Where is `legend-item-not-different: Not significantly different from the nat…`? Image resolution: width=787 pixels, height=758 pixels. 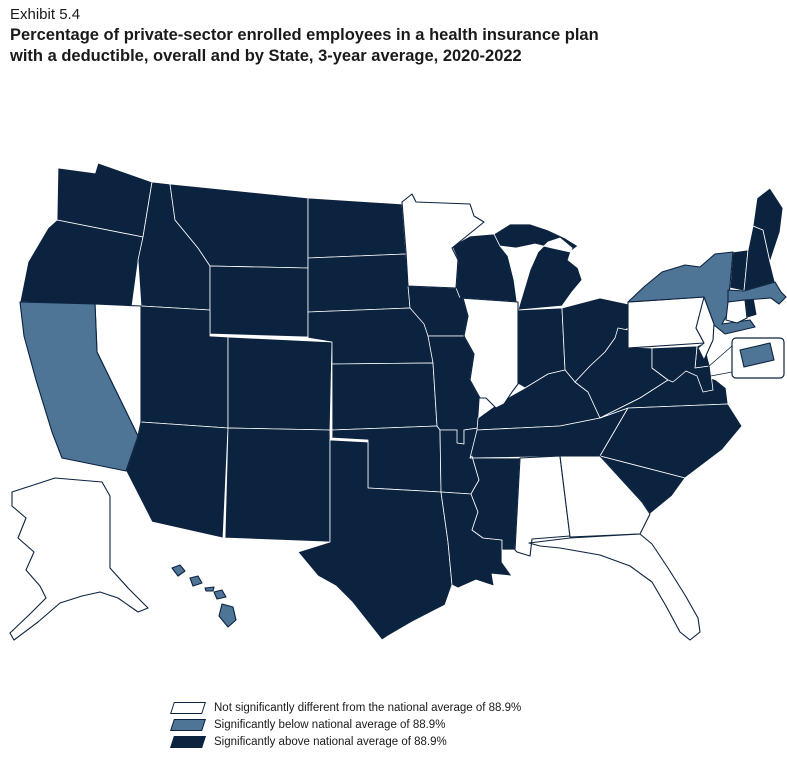 legend-item-not-different: Not significantly different from the nat… is located at coordinates (344, 708).